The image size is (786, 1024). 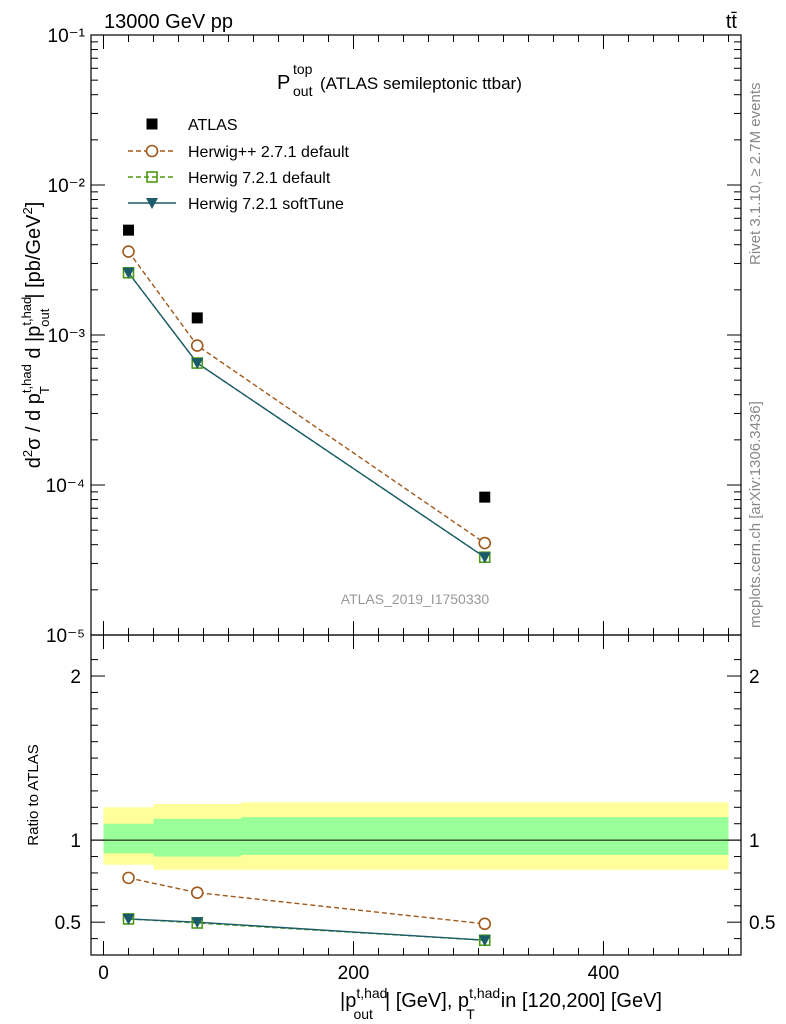 I want to click on energy-label: 13000 GeV pp, so click(x=168, y=22).